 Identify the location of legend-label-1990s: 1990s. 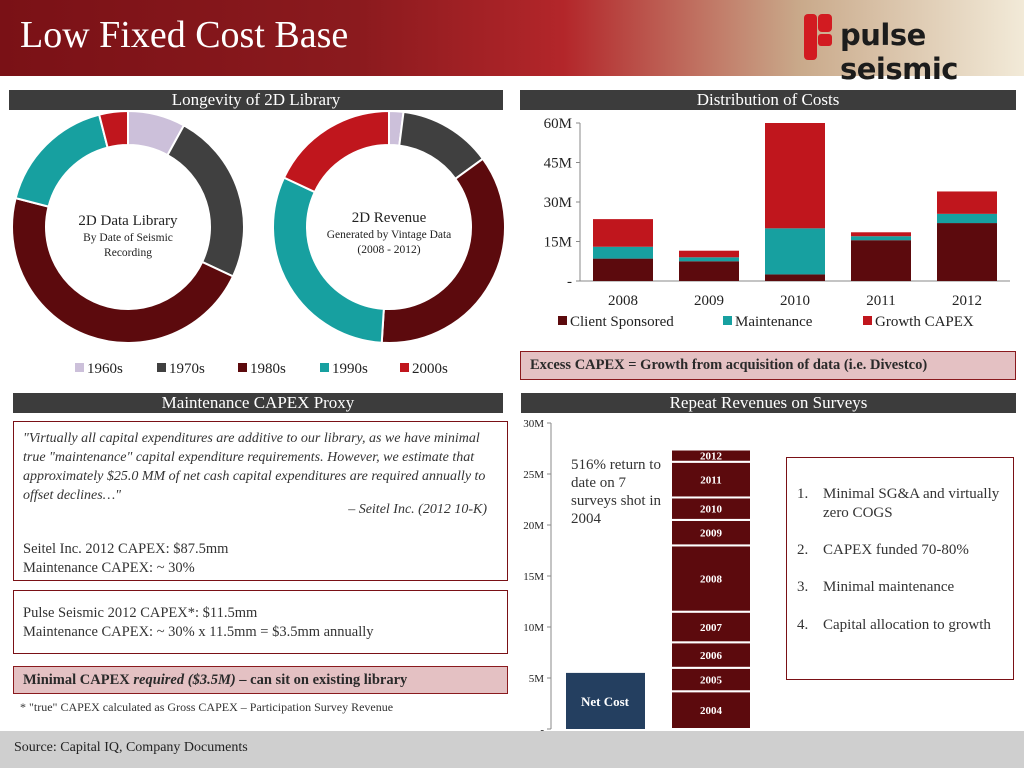
(350, 369).